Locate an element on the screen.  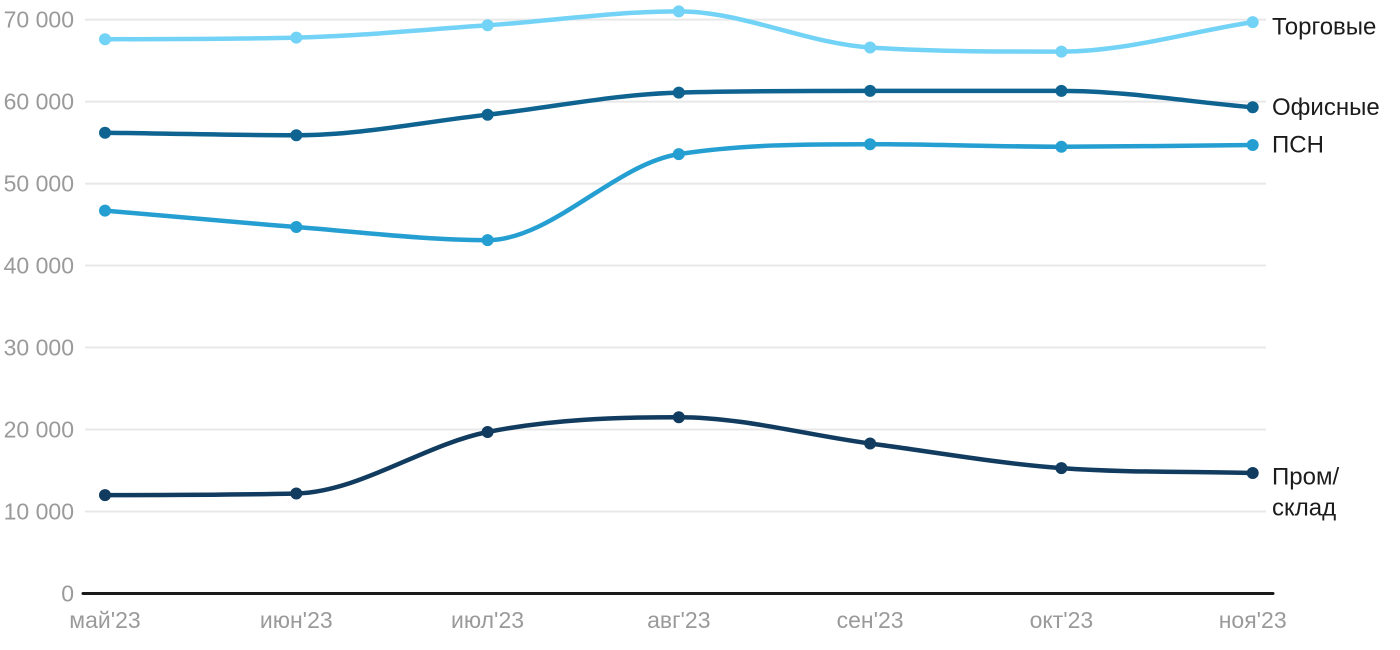
x-tick-label: авг'23 is located at coordinates (678, 620).